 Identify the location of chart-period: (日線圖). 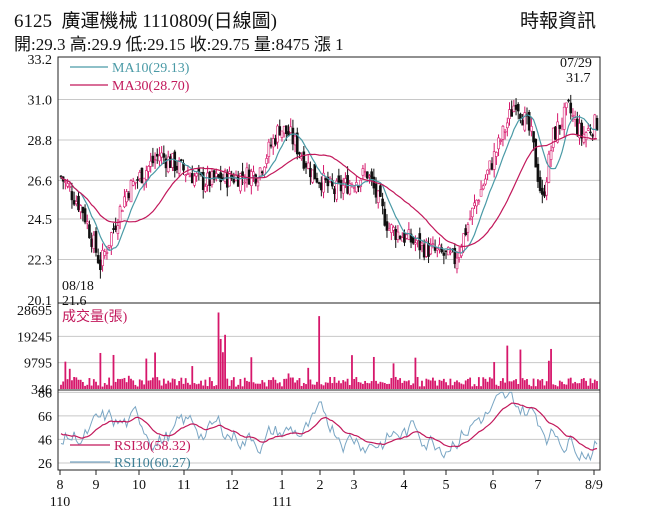
(242, 21).